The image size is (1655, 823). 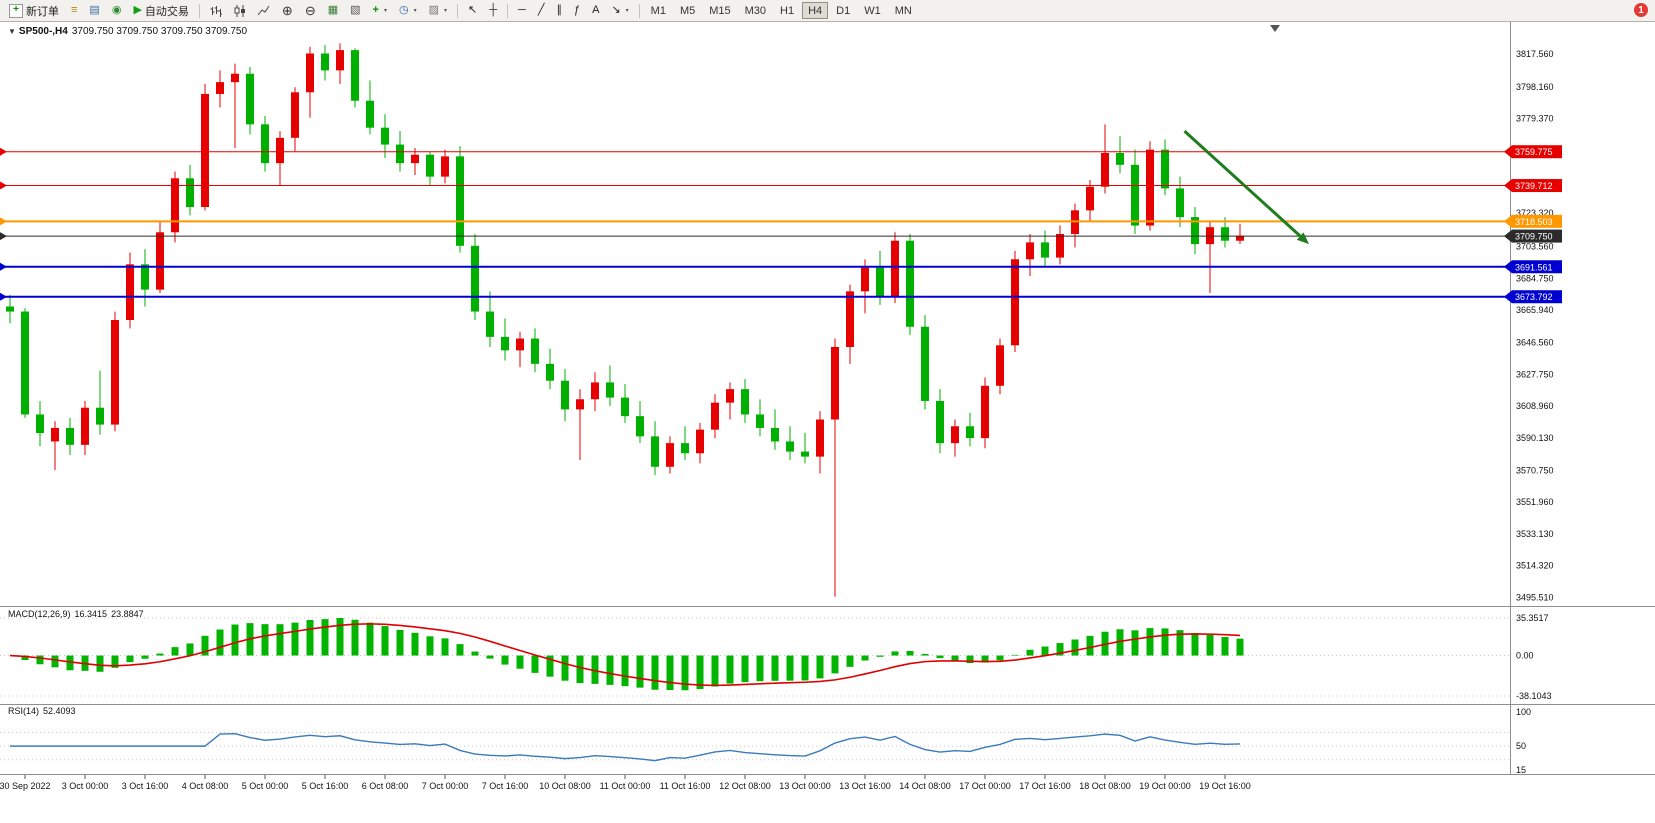 I want to click on toolbar-separator, so click(x=199, y=10).